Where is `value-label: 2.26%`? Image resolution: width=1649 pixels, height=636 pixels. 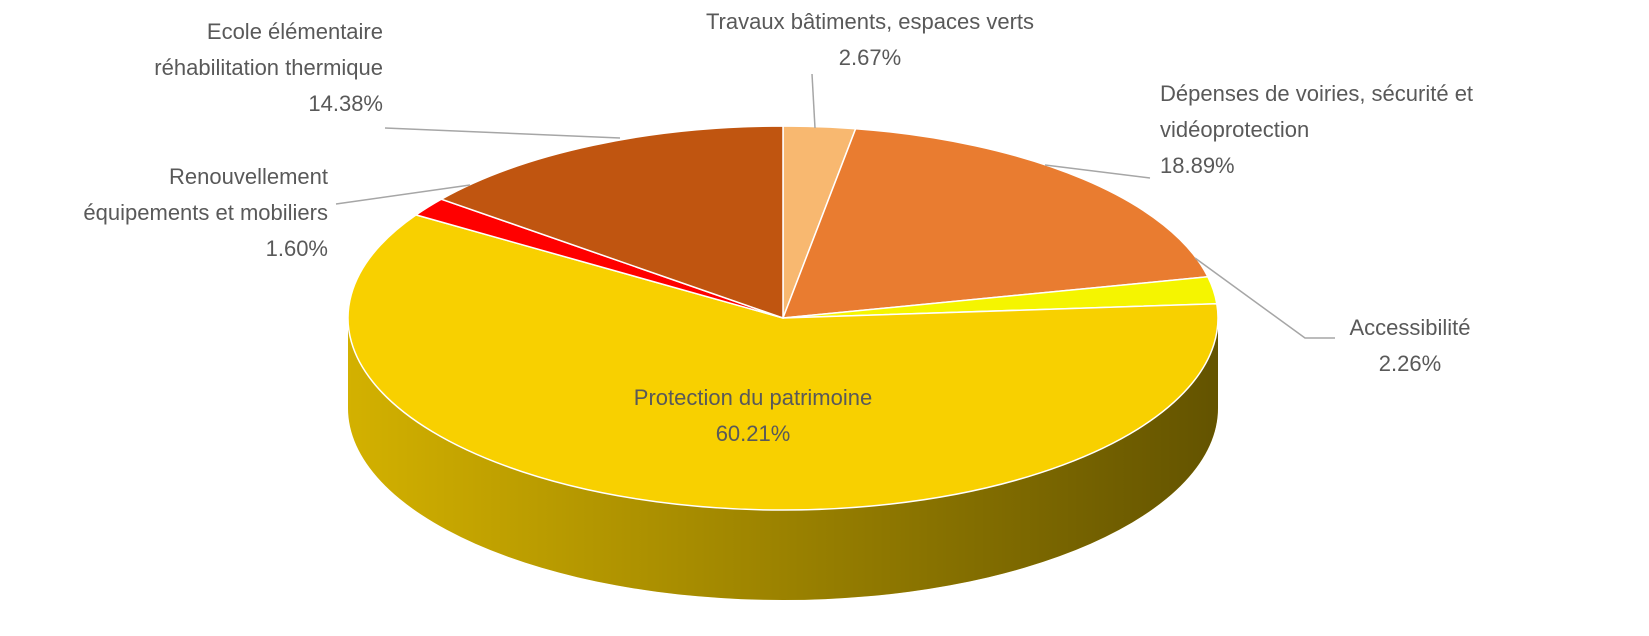
value-label: 2.26% is located at coordinates (1410, 363).